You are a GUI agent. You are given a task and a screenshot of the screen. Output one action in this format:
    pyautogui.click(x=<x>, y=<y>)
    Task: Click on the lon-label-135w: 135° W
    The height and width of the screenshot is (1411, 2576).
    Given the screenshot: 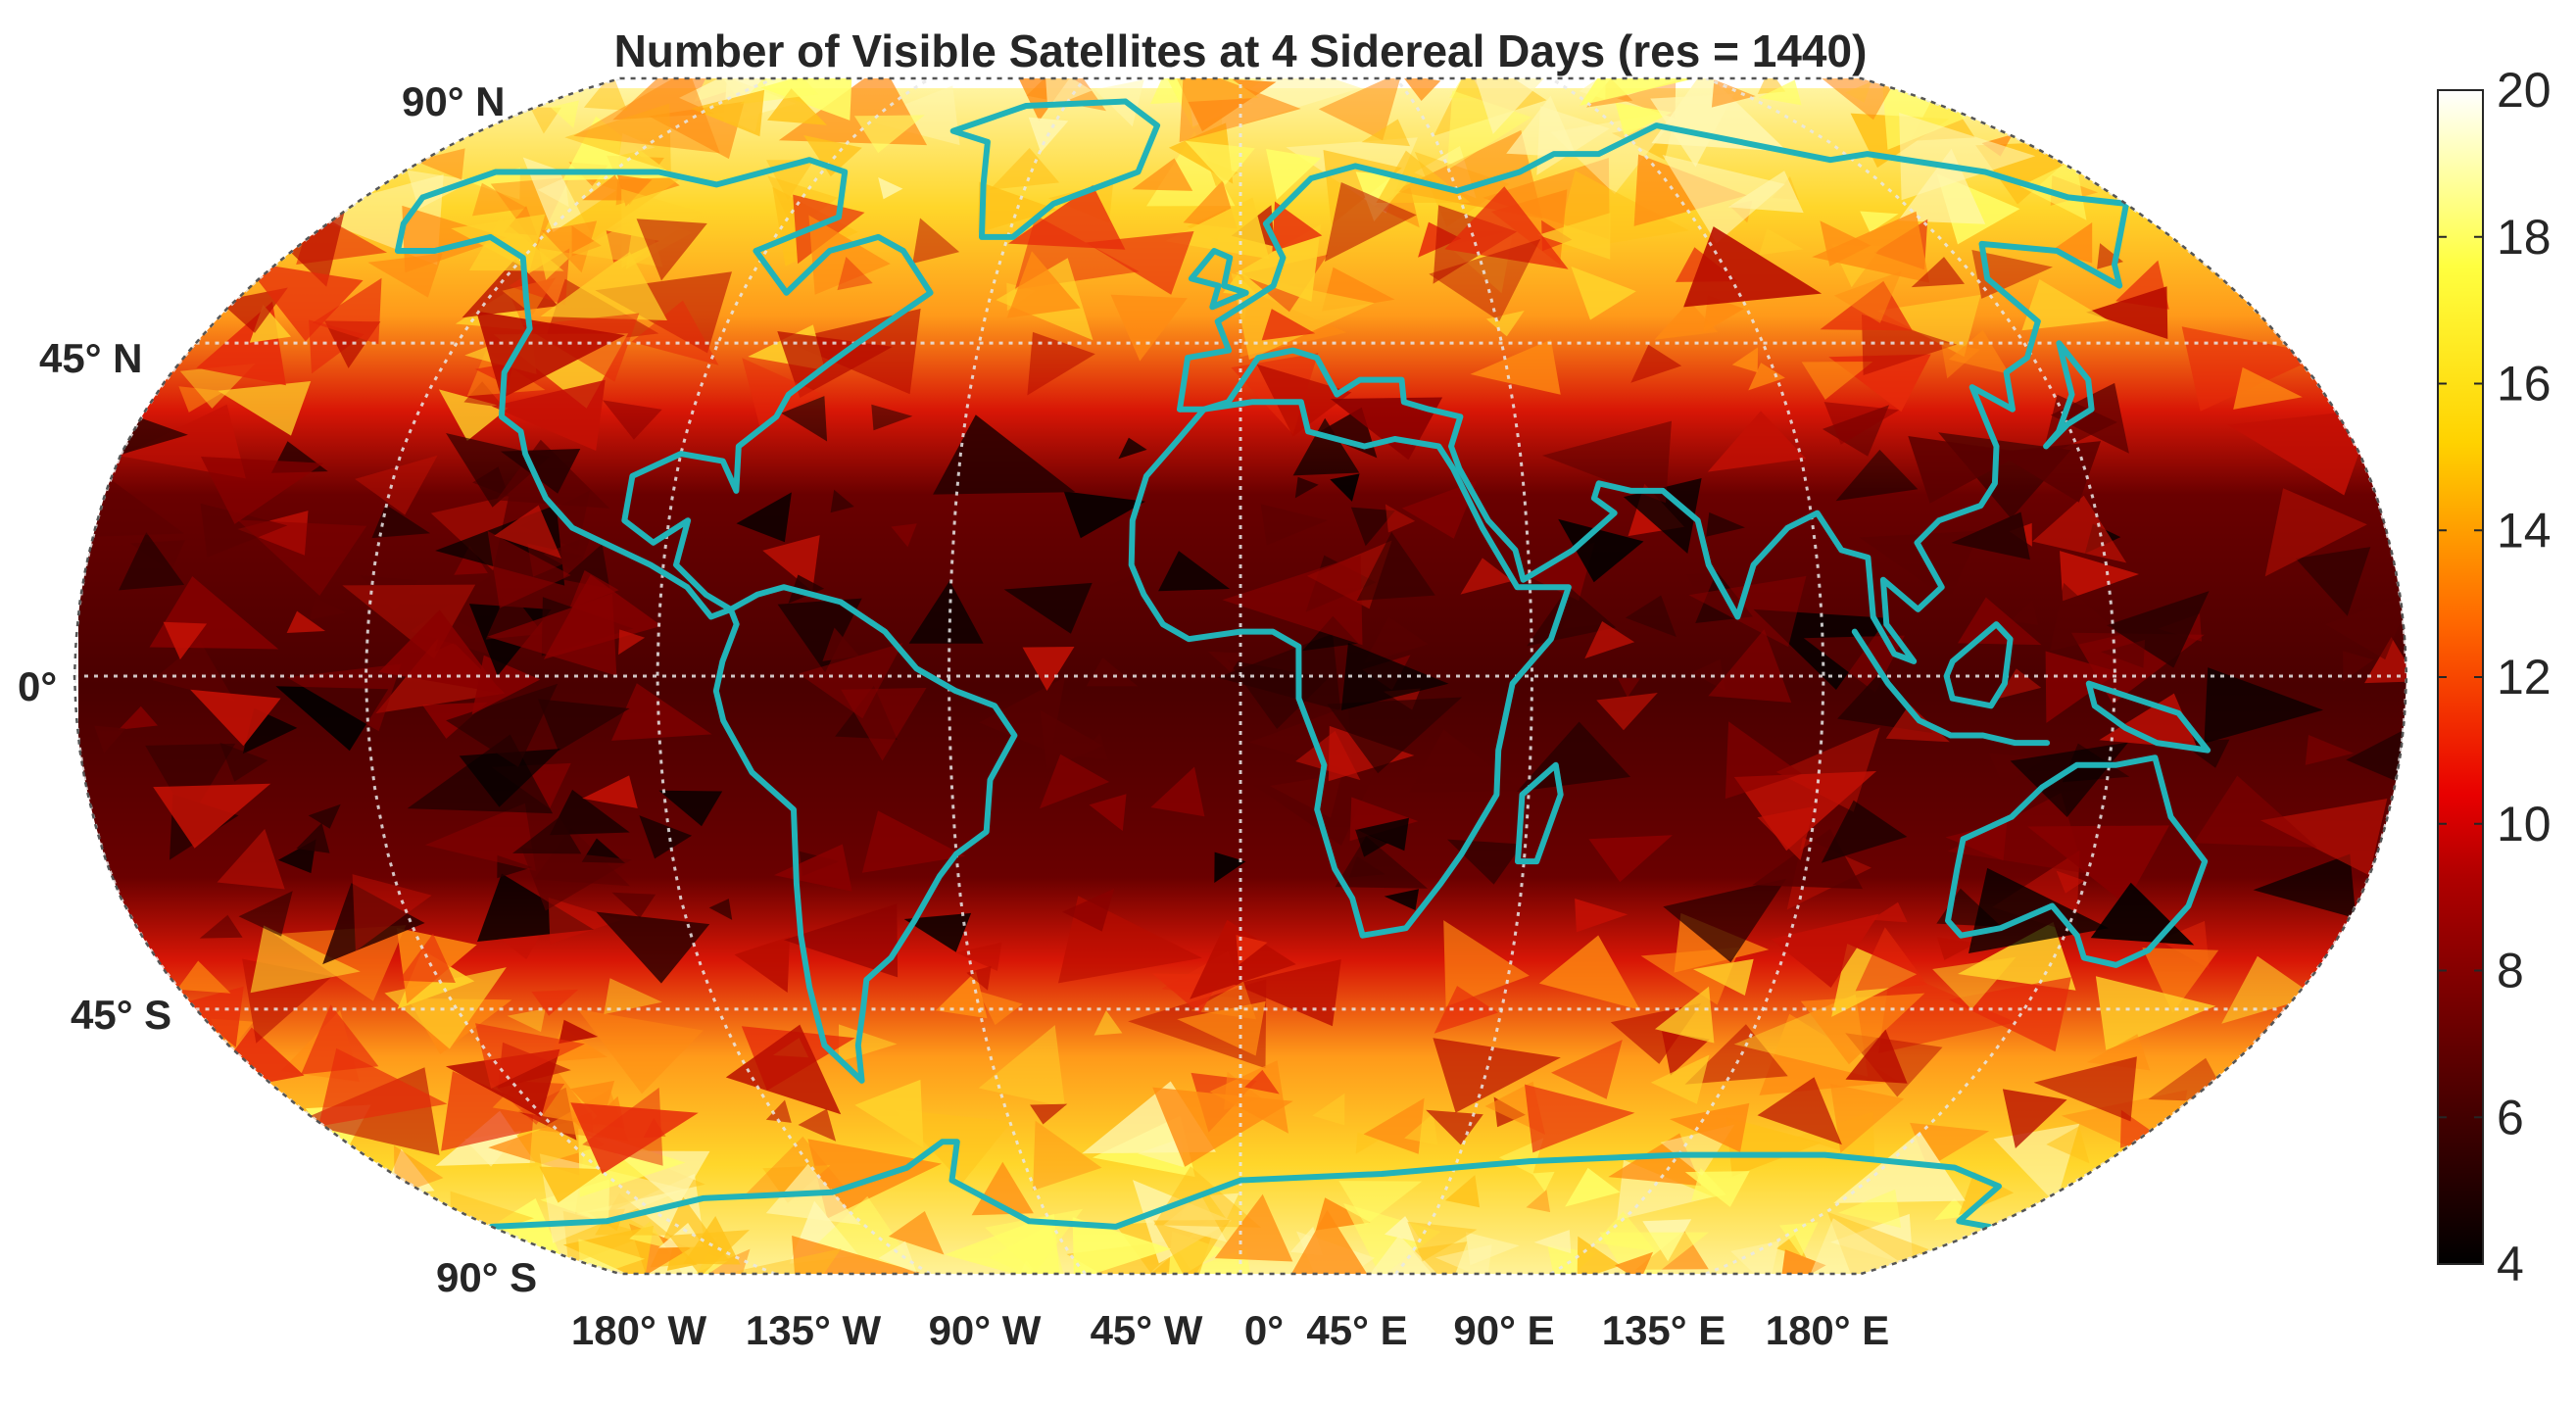 What is the action you would take?
    pyautogui.click(x=814, y=1330)
    